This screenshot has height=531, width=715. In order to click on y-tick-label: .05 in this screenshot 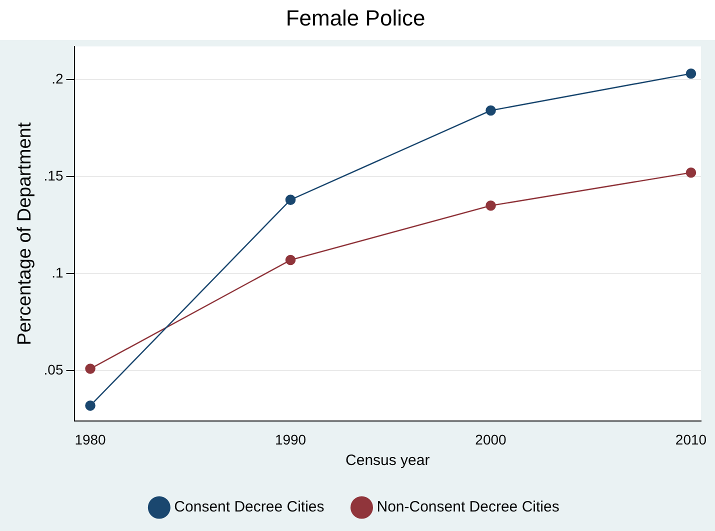, I will do `click(54, 370)`.